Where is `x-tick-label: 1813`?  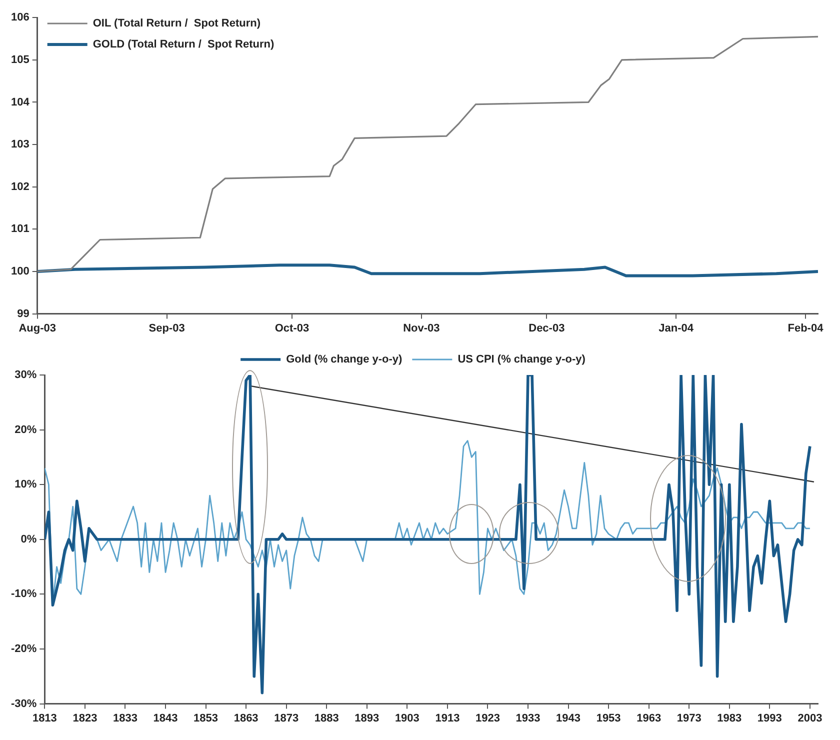
x-tick-label: 1813 is located at coordinates (44, 718).